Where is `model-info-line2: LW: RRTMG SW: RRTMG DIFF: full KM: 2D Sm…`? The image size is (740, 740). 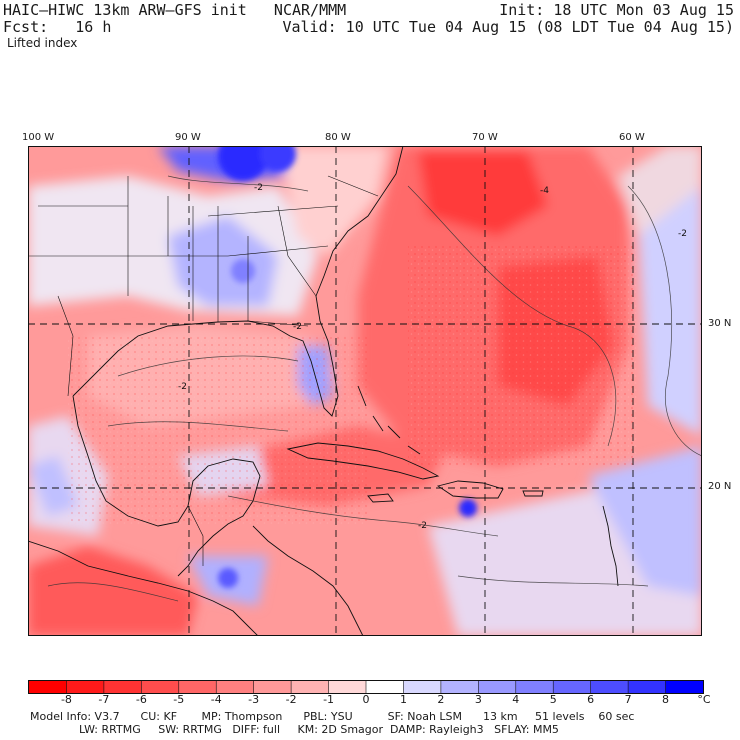 model-info-line2: LW: RRTMG SW: RRTMG DIFF: full KM: 2D Sm… is located at coordinates (294, 729).